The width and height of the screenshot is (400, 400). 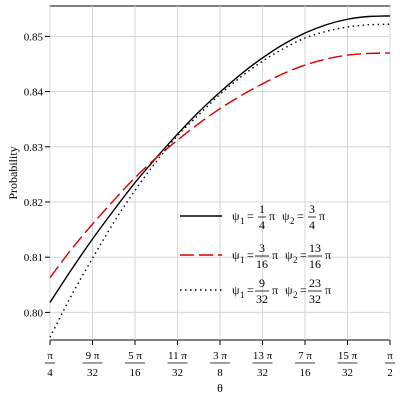 What do you see at coordinates (34, 37) in the screenshot?
I see `y-tick-label: 0.85` at bounding box center [34, 37].